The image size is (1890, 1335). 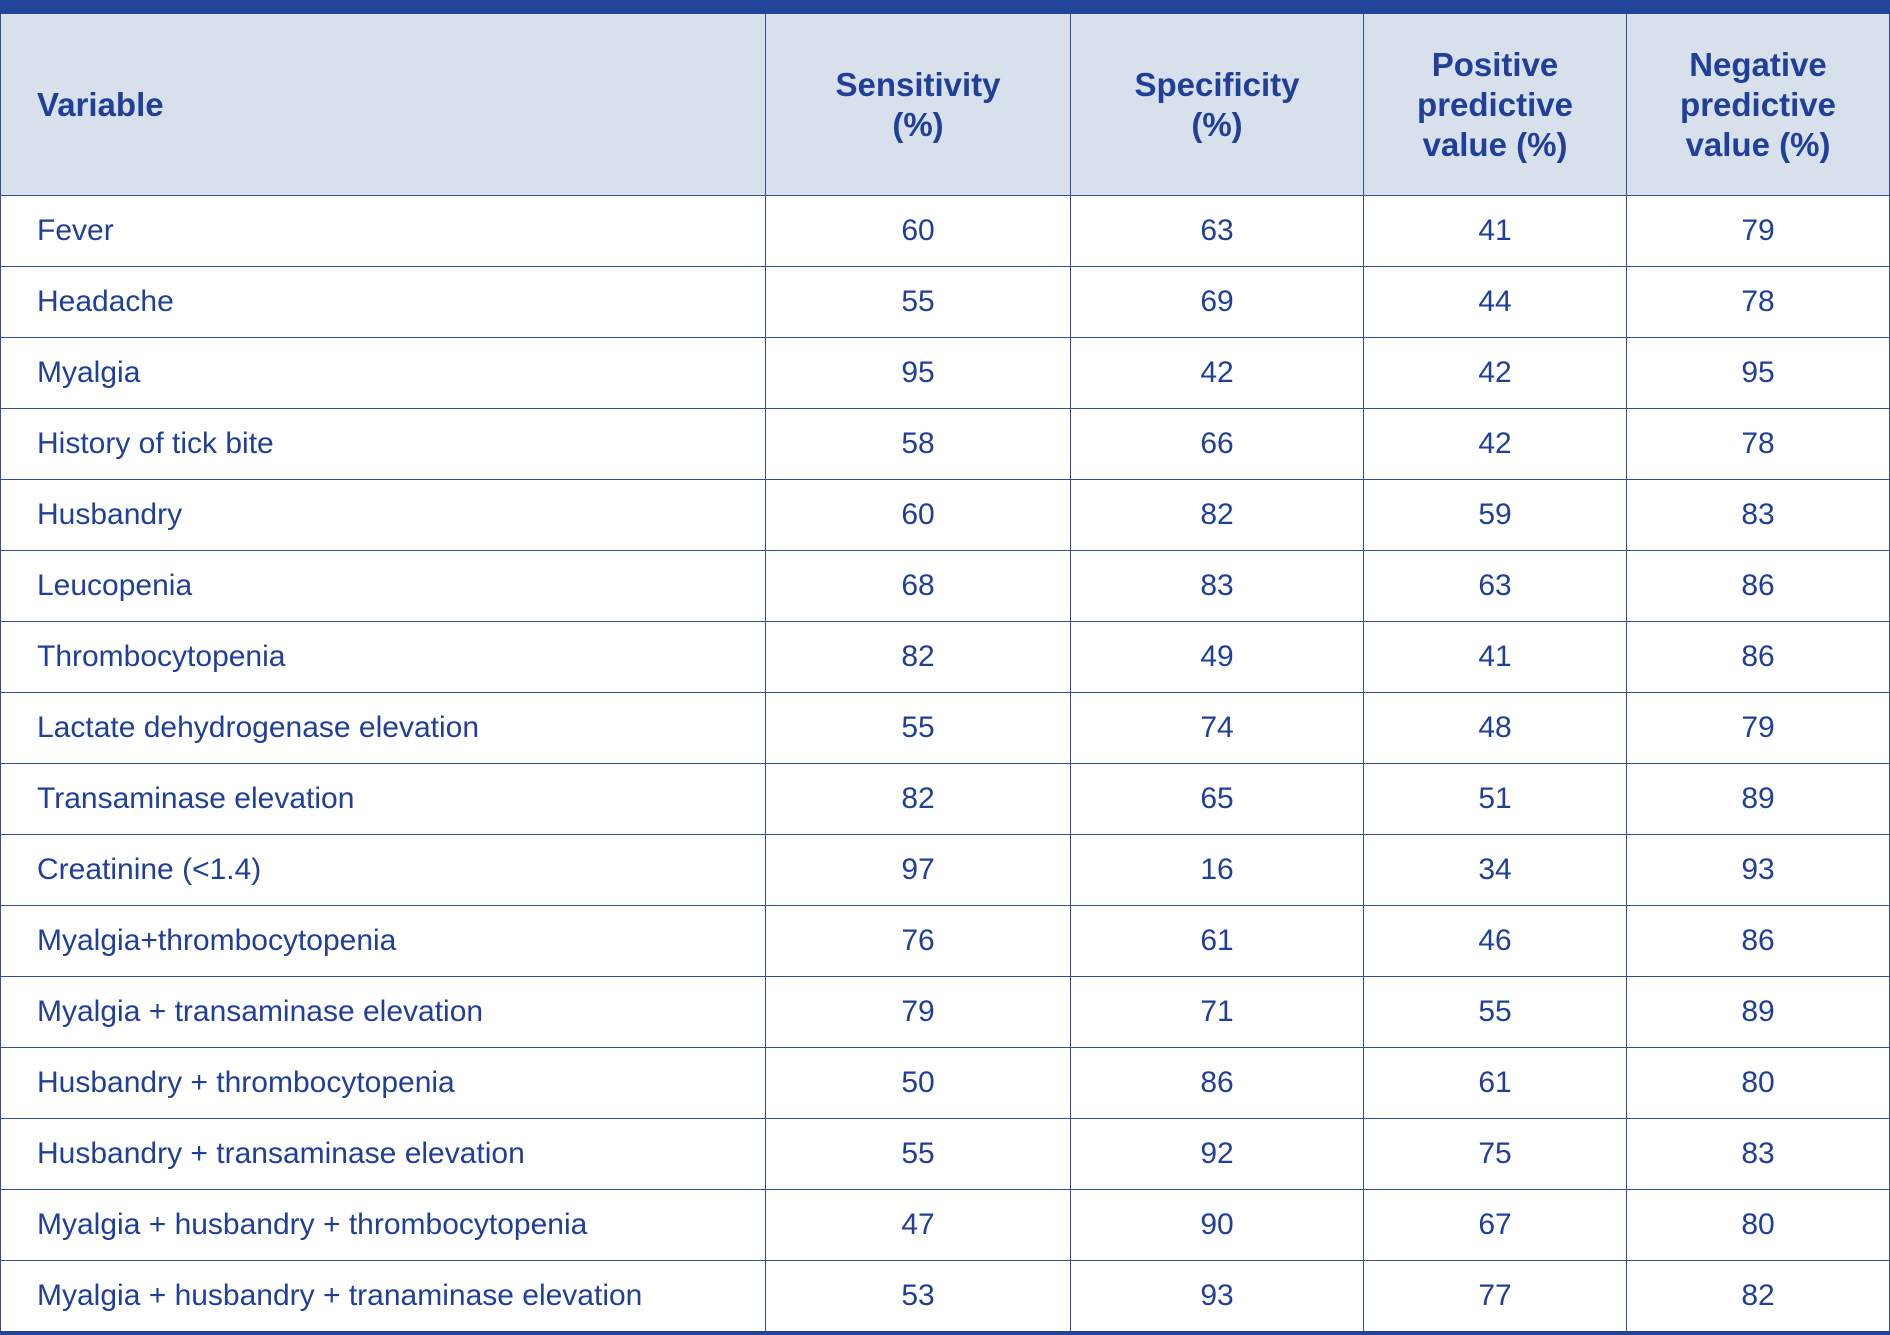 What do you see at coordinates (1217, 373) in the screenshot?
I see `specificity-cell: 42` at bounding box center [1217, 373].